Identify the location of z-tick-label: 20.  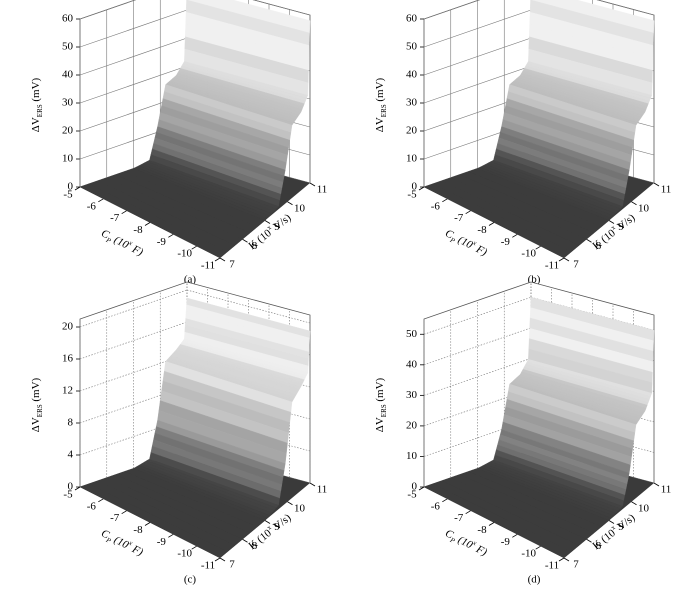
(412, 131).